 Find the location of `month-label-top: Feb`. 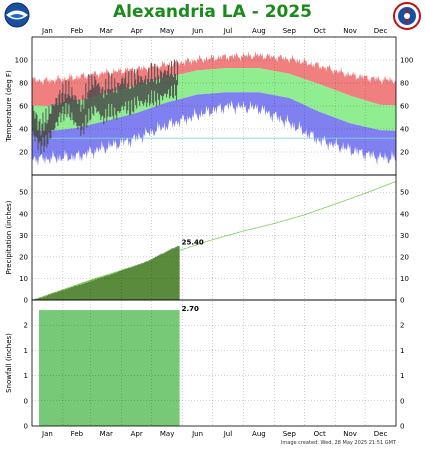

month-label-top: Feb is located at coordinates (77, 31).